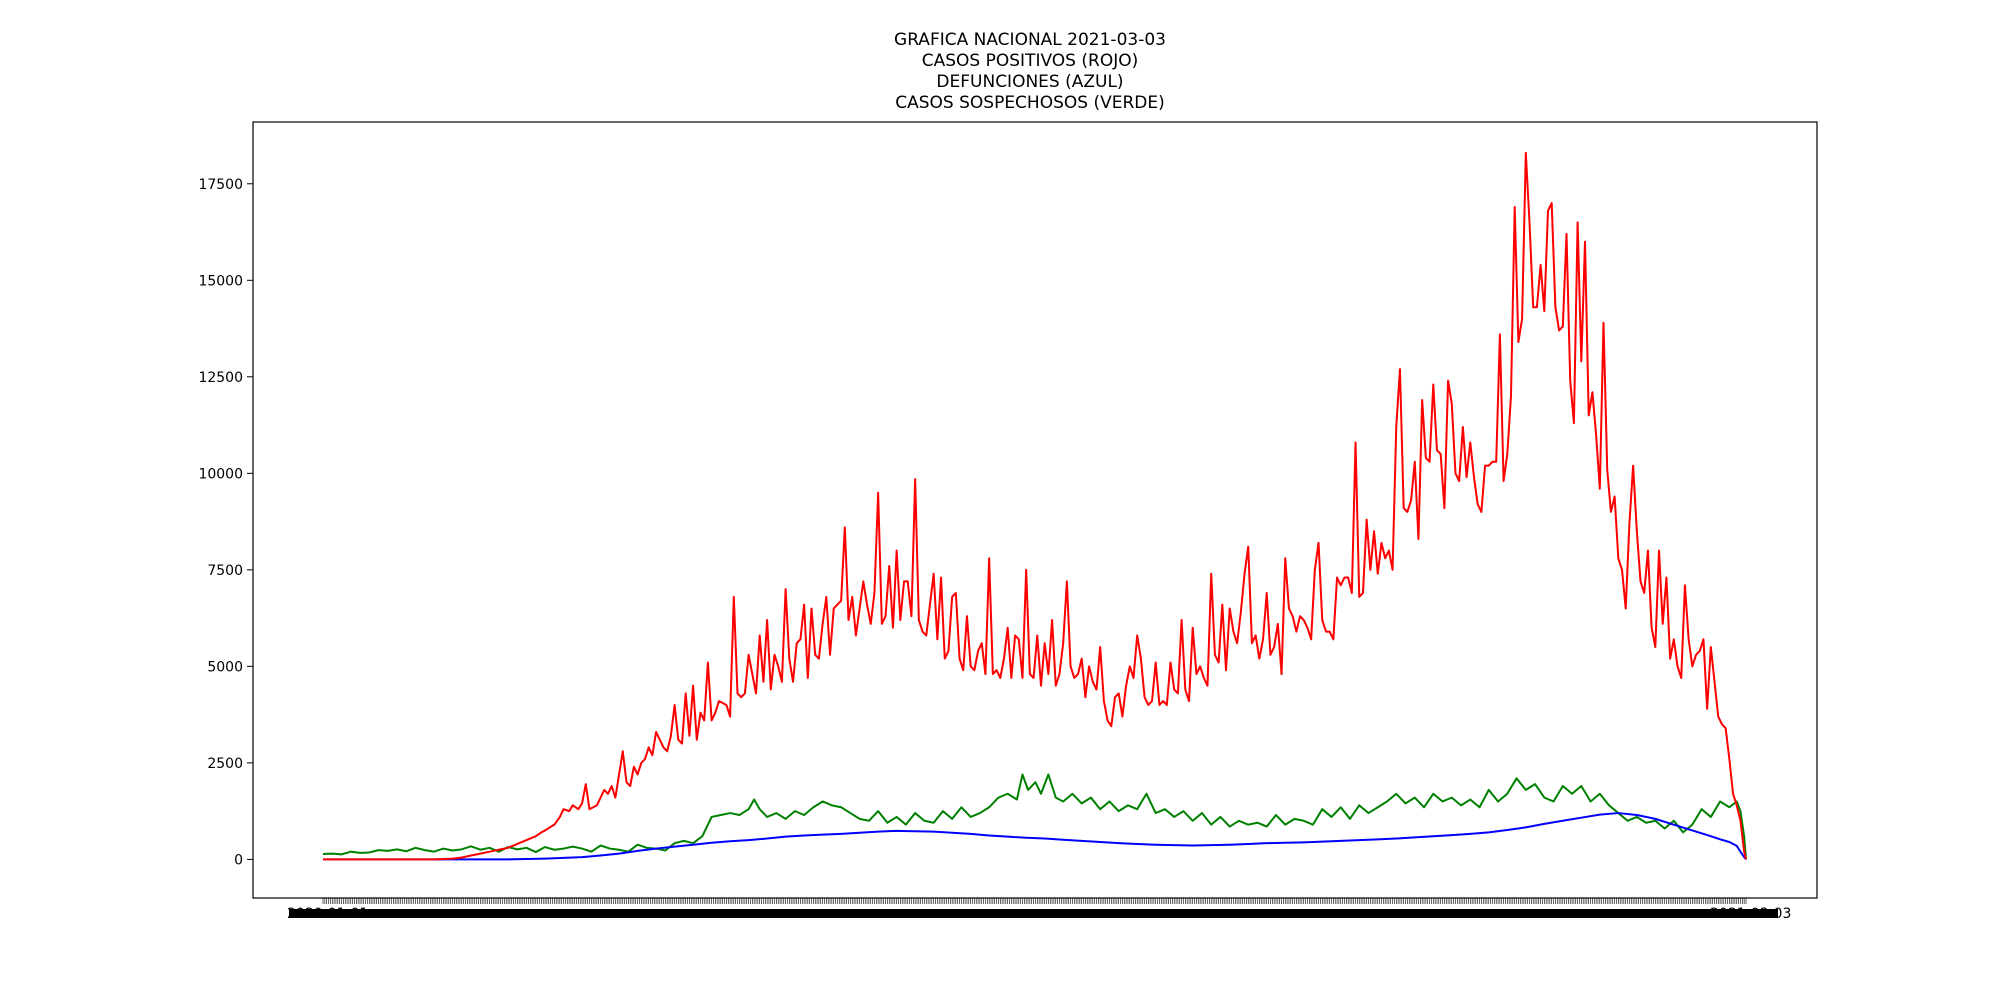 The width and height of the screenshot is (2000, 1000). I want to click on x-axis: 2020-01-01 2021-03-03, so click(1039, 910).